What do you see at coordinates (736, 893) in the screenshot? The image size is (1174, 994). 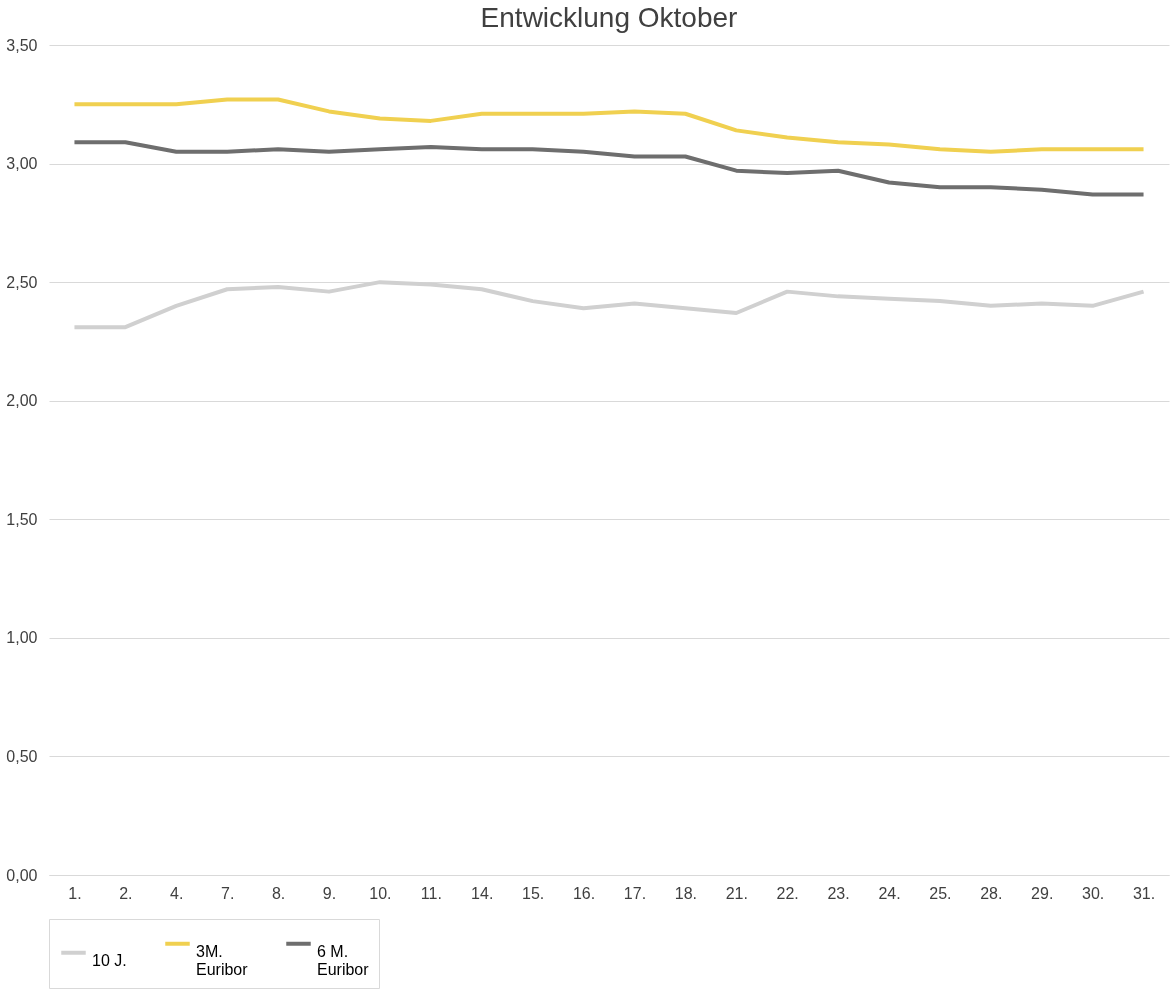 I see `x-tick-label: 21.` at bounding box center [736, 893].